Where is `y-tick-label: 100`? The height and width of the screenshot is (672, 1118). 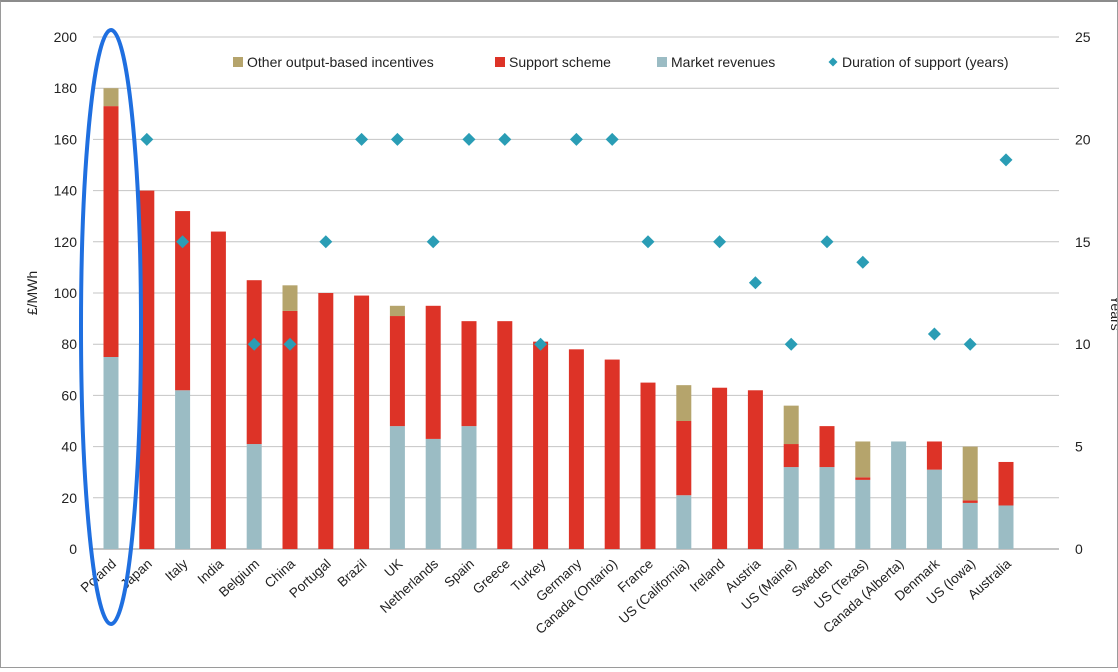 y-tick-label: 100 is located at coordinates (66, 293).